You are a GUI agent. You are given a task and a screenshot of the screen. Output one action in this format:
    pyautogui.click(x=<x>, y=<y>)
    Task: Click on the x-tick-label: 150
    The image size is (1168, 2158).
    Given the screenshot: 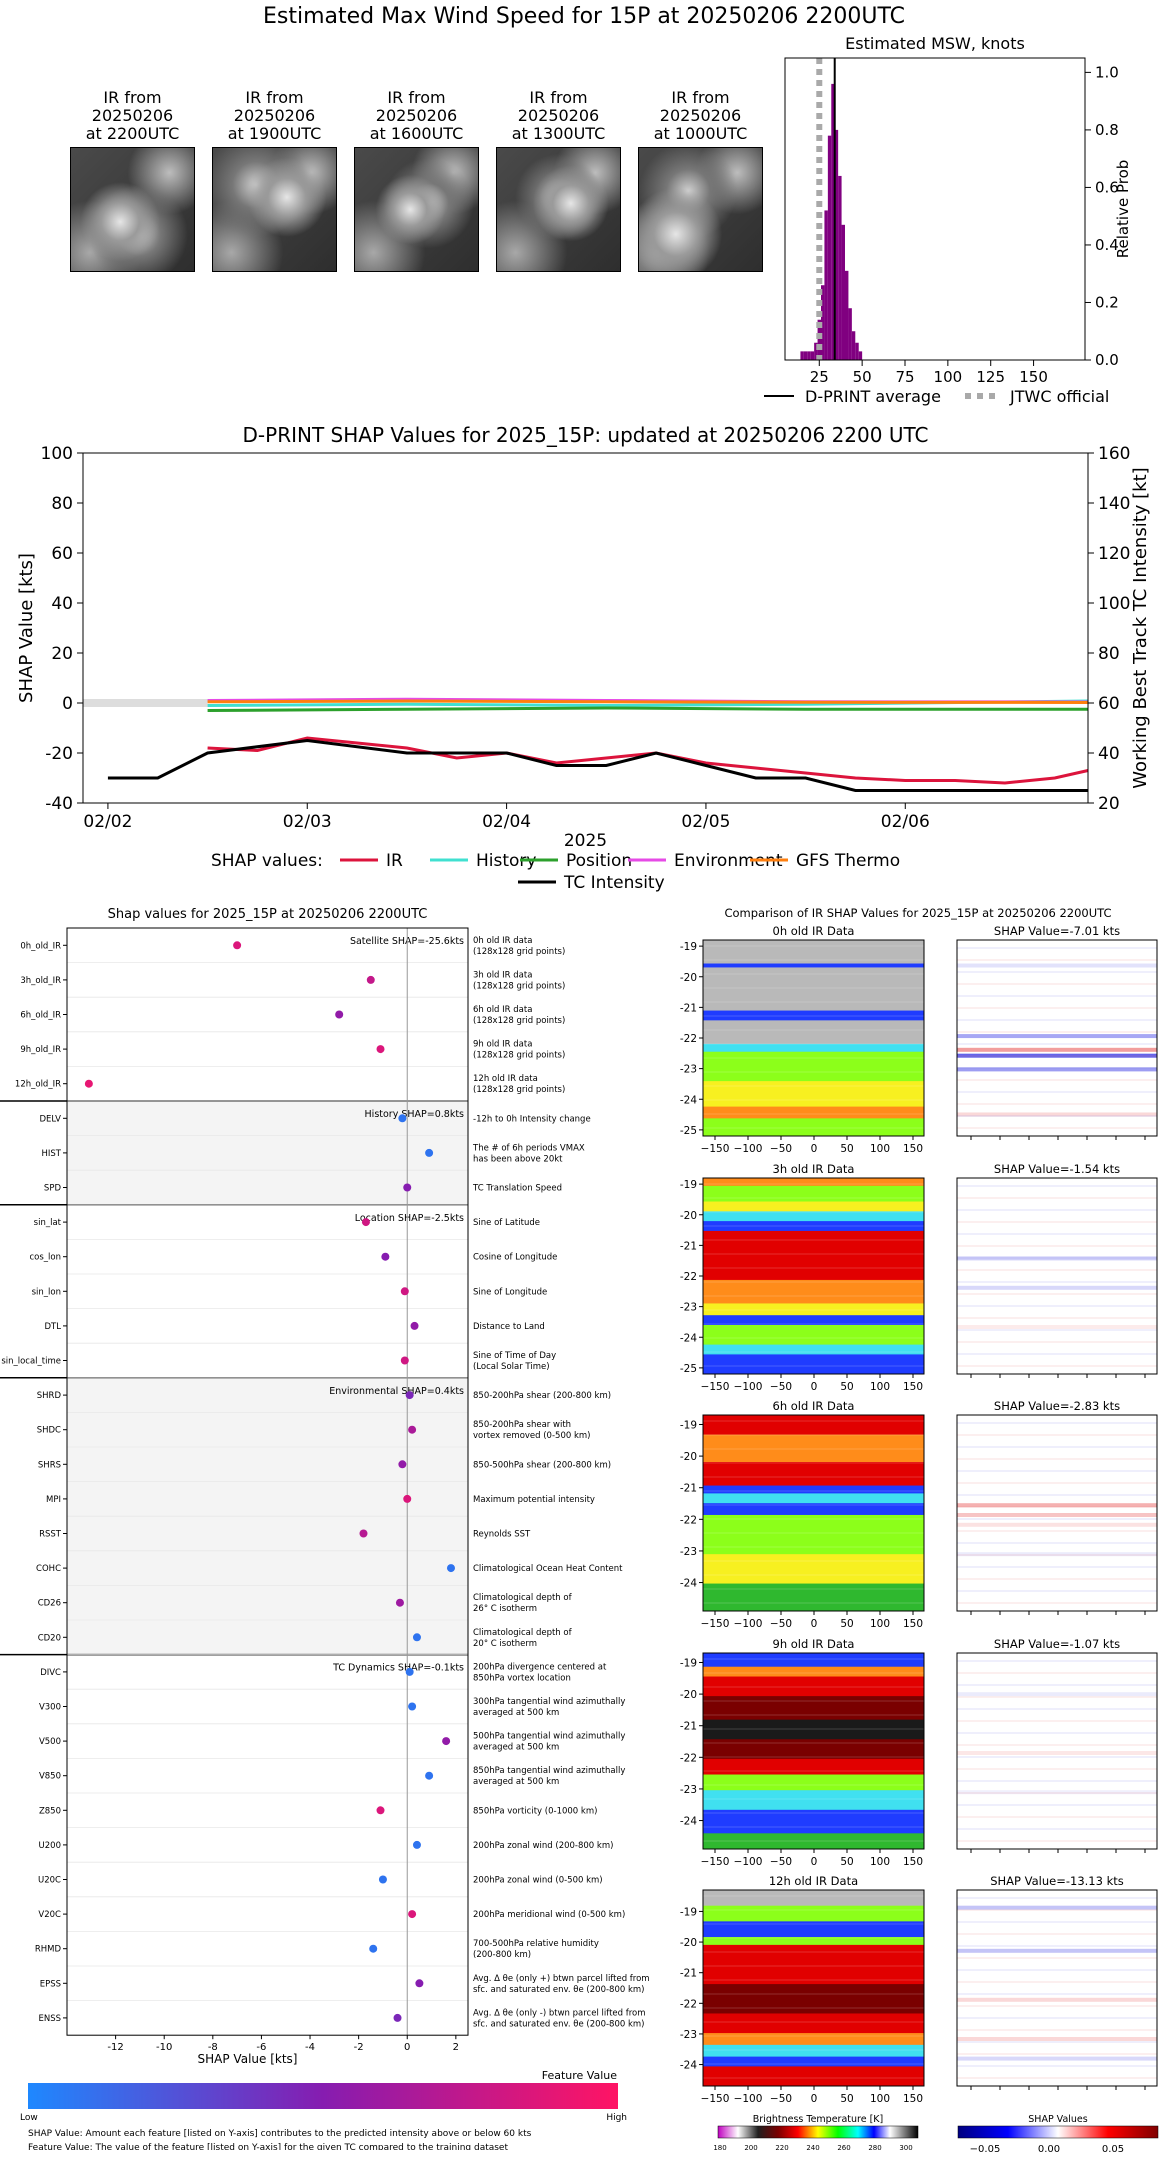 What is the action you would take?
    pyautogui.click(x=913, y=1387)
    